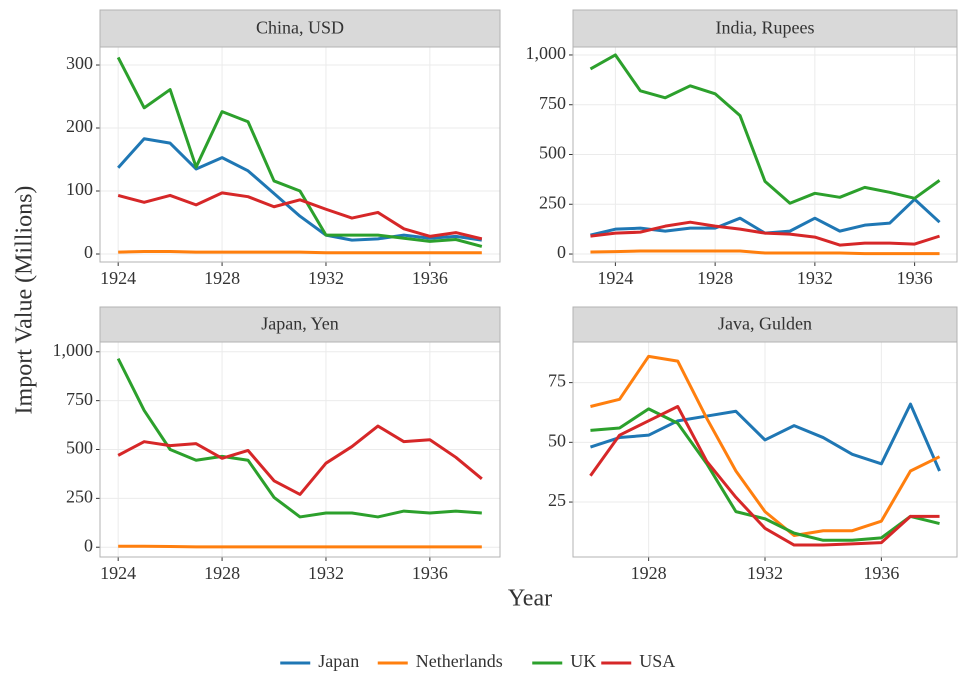 The image size is (960, 675). I want to click on panel-title: Japan, Yen, so click(300, 324).